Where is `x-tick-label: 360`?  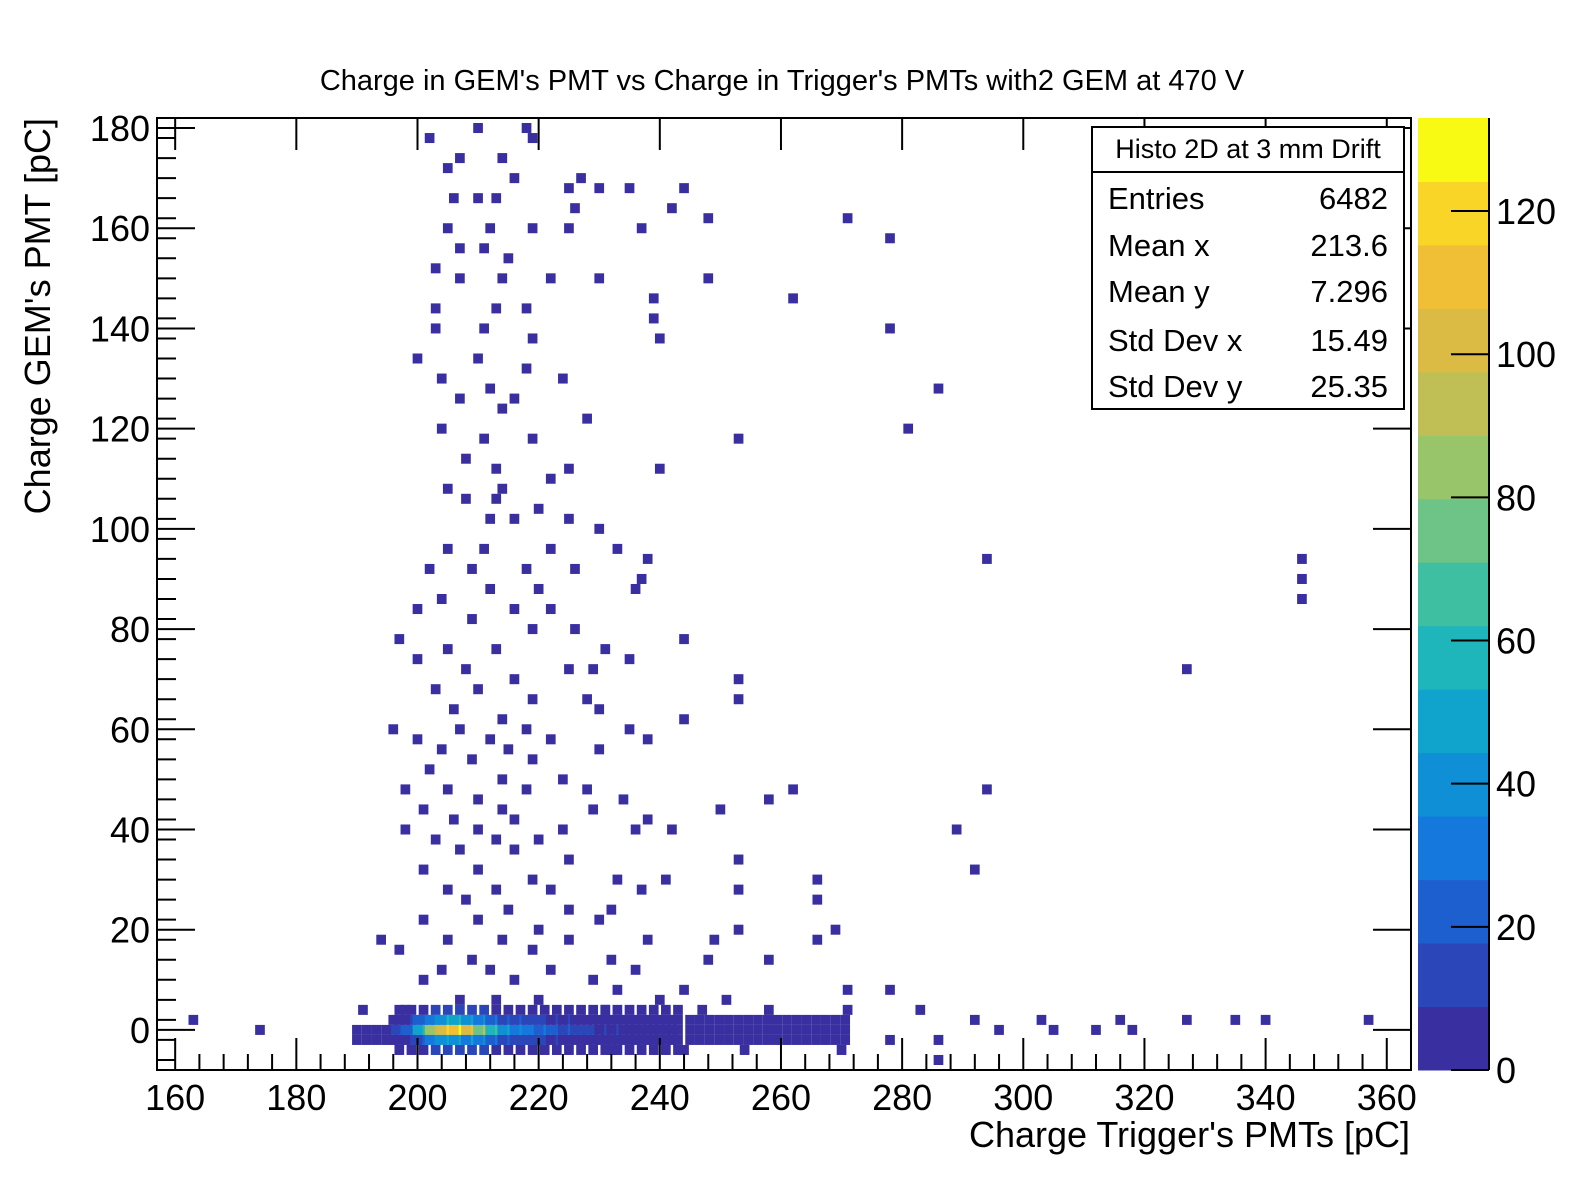 x-tick-label: 360 is located at coordinates (1387, 1097).